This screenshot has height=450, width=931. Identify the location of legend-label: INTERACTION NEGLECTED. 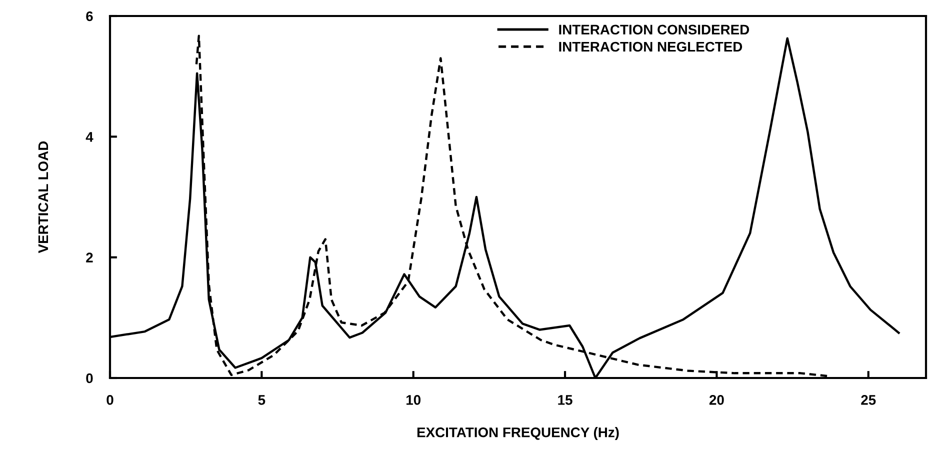
(650, 47).